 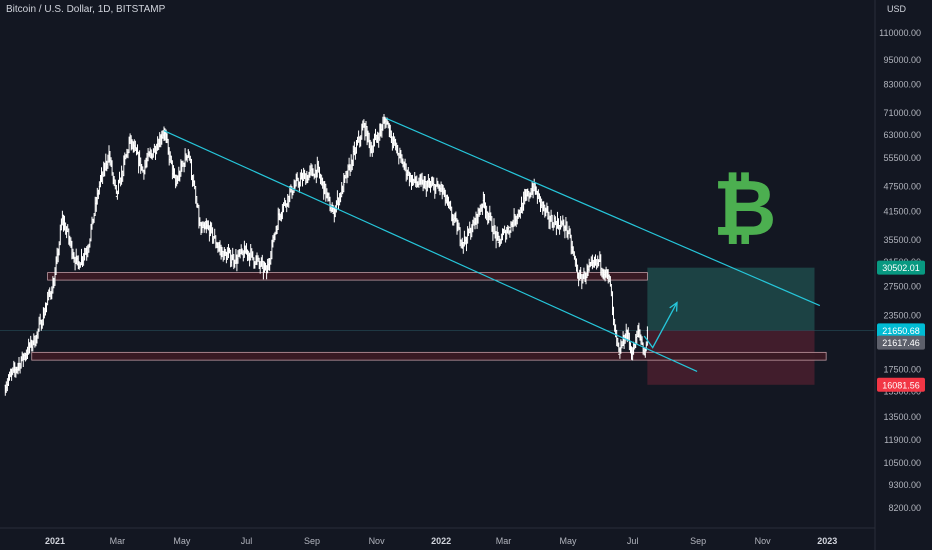 What do you see at coordinates (902, 287) in the screenshot?
I see `y-tick-label: 27500.00` at bounding box center [902, 287].